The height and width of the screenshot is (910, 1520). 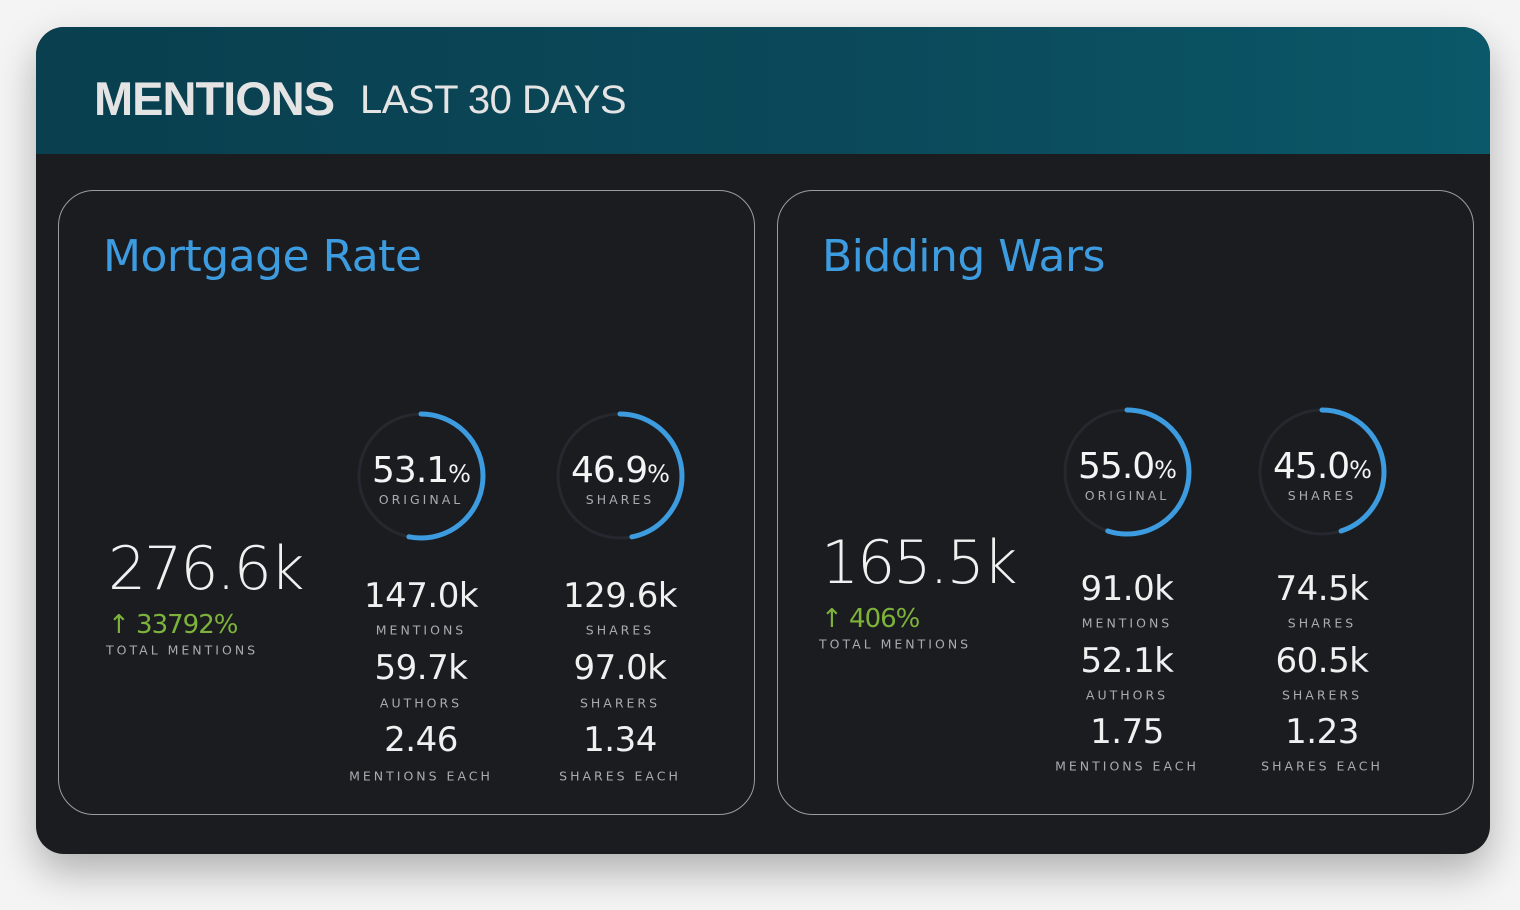 I want to click on total-mentions-value: 276.6k, so click(x=206, y=569).